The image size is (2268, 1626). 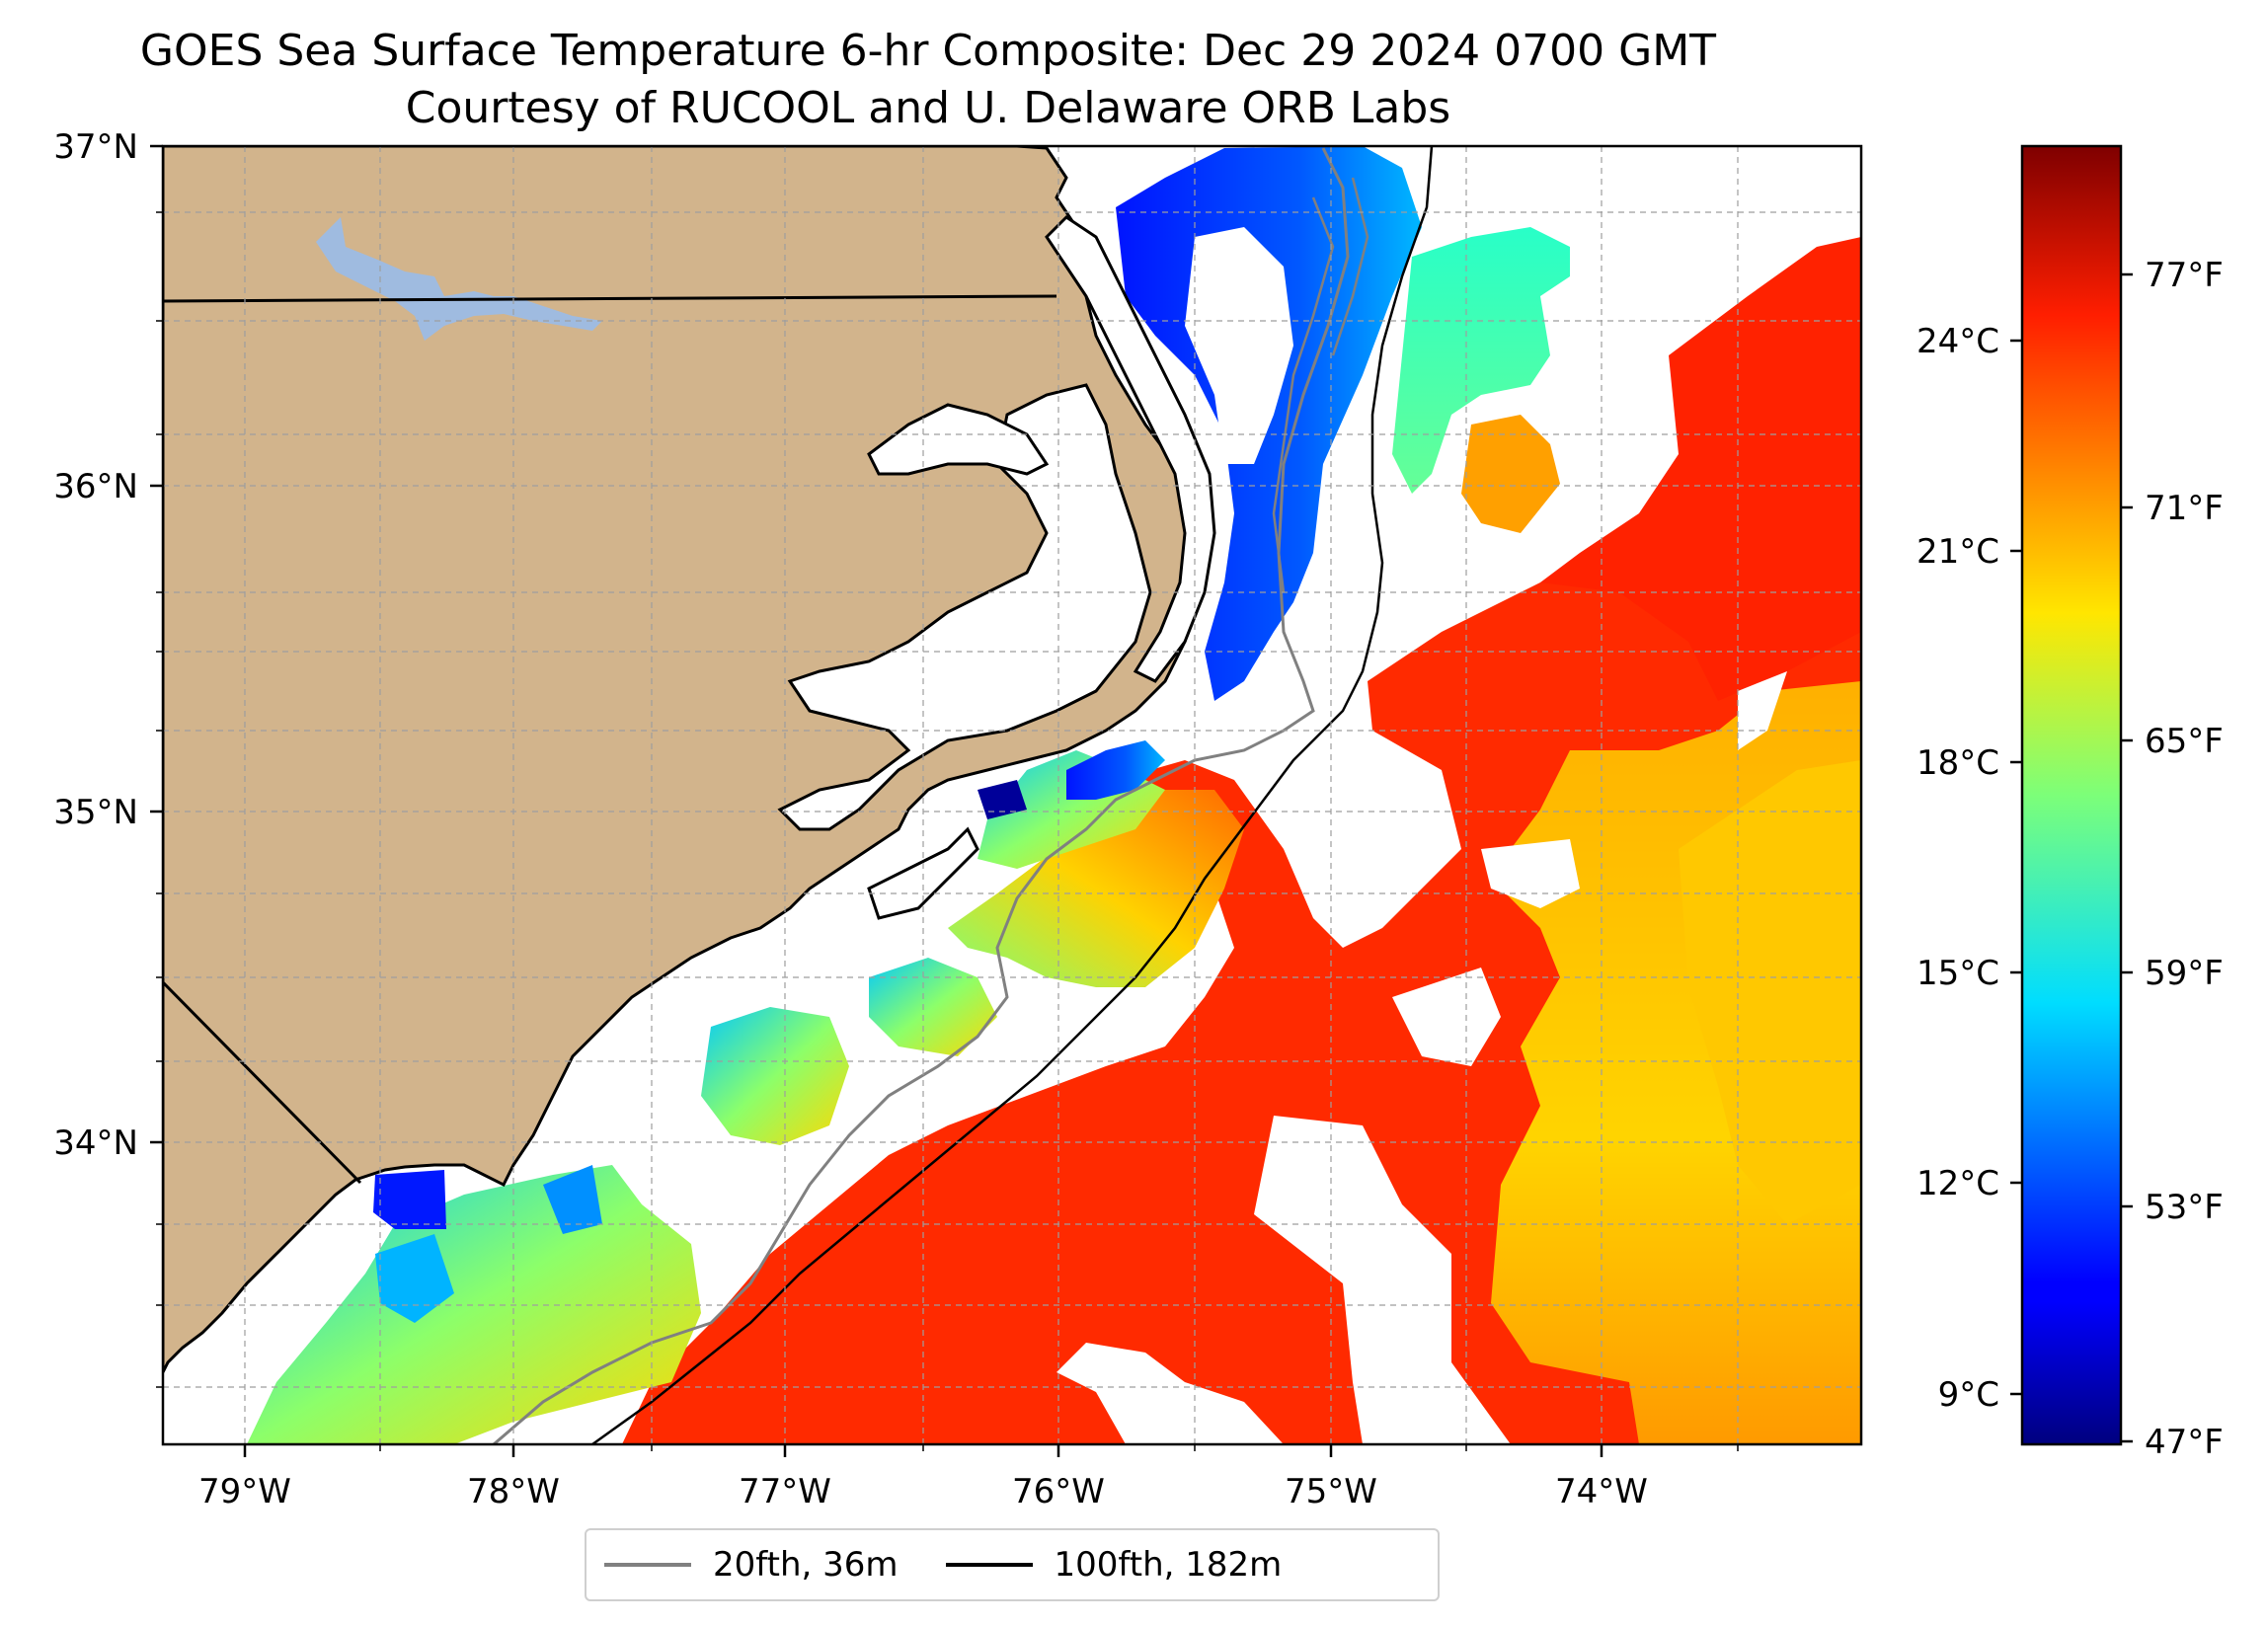 I want to click on colorbar-fahrenheit-label: 59°F, so click(x=2184, y=973).